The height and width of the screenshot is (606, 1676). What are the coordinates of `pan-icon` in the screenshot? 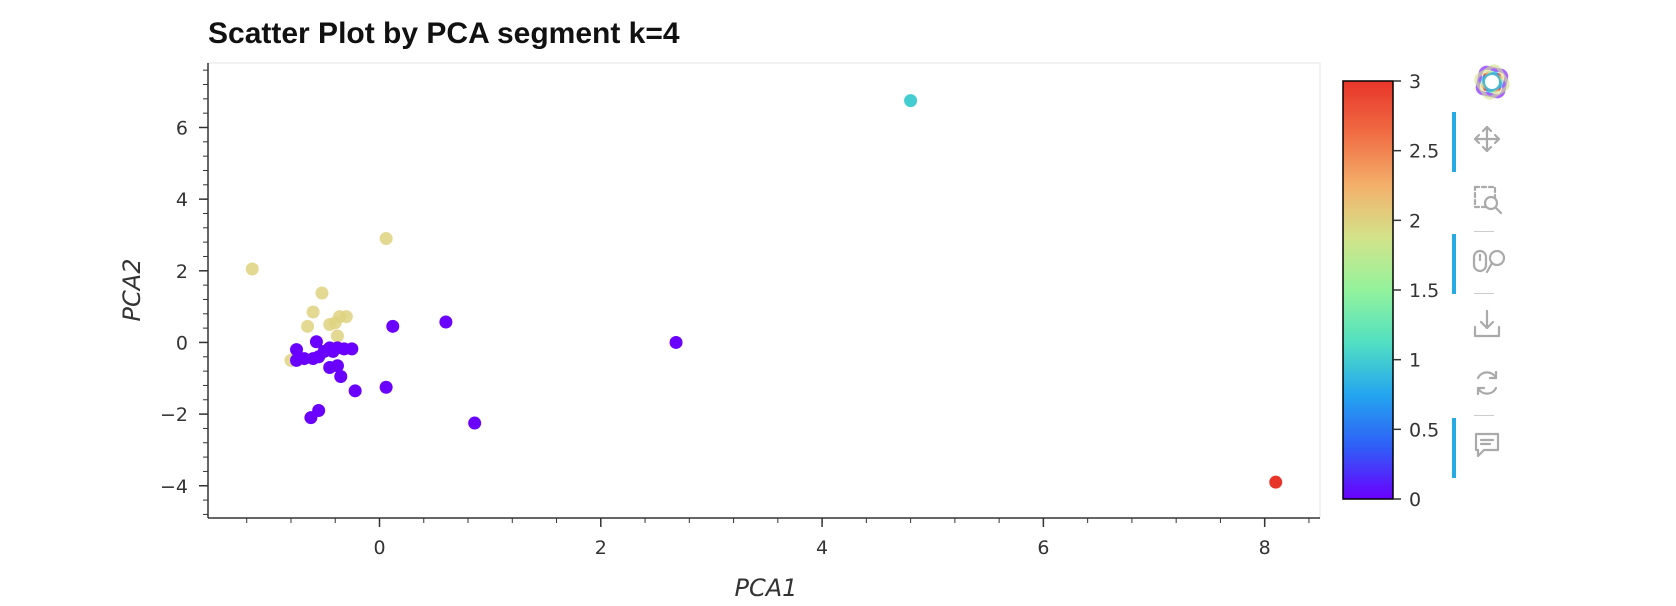 It's located at (1487, 139).